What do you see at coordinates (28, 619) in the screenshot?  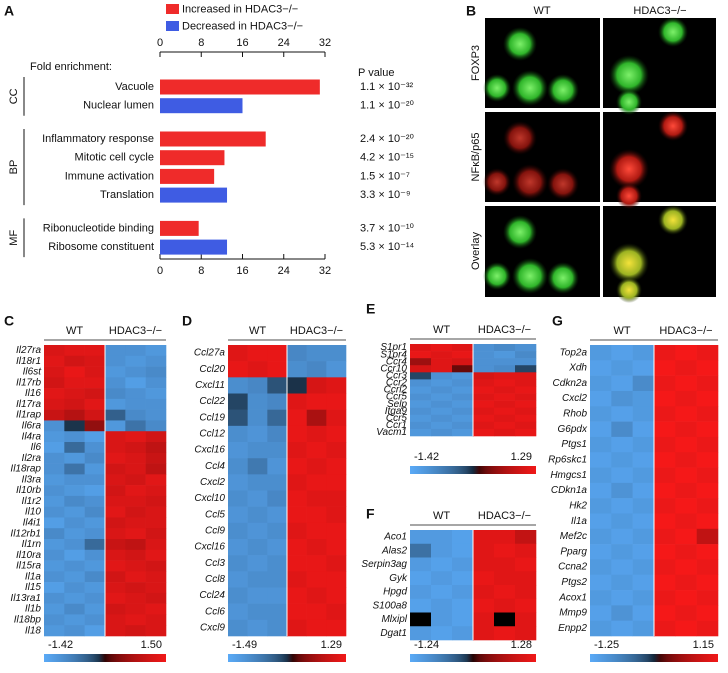 I see `row-label: Il18bp` at bounding box center [28, 619].